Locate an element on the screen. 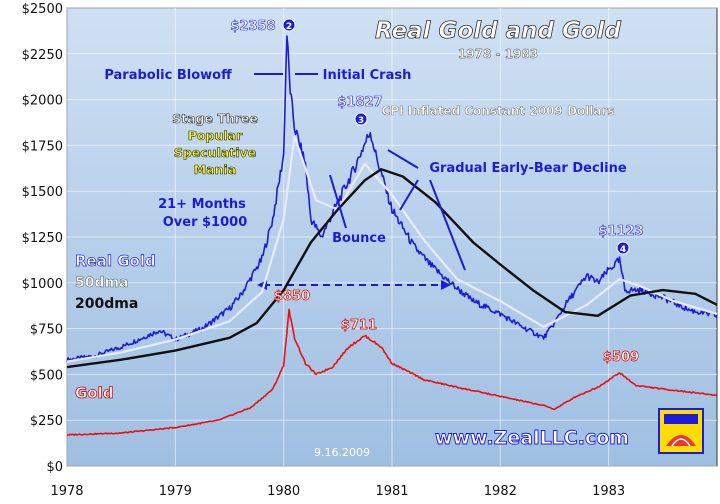 This screenshot has width=720, height=504. x-tick-label: 1983 is located at coordinates (608, 491).